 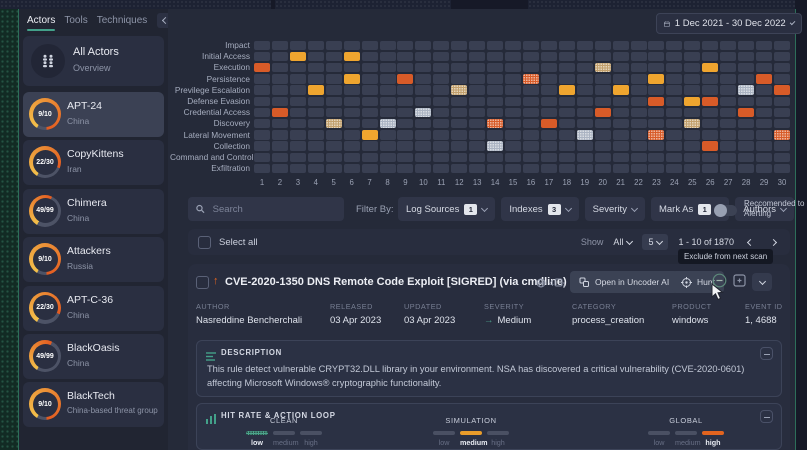 What do you see at coordinates (540, 209) in the screenshot?
I see `filter-dropdown-indexes: Indexes 3` at bounding box center [540, 209].